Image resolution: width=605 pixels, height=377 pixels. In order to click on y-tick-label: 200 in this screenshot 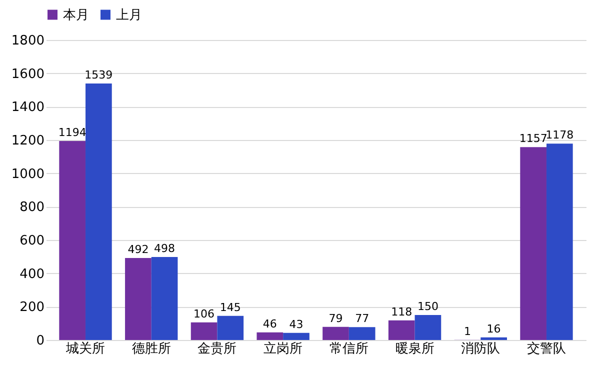, I will do `click(32, 308)`.